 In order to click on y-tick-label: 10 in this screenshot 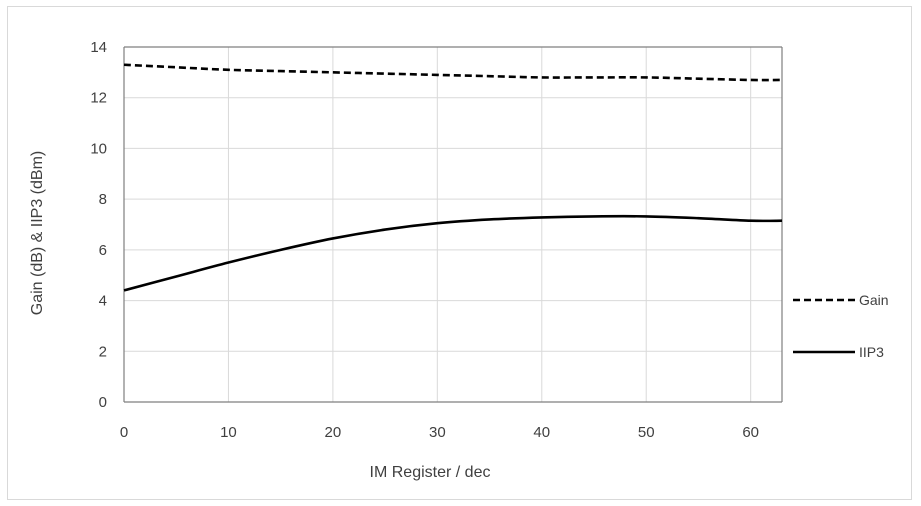, I will do `click(98, 148)`.